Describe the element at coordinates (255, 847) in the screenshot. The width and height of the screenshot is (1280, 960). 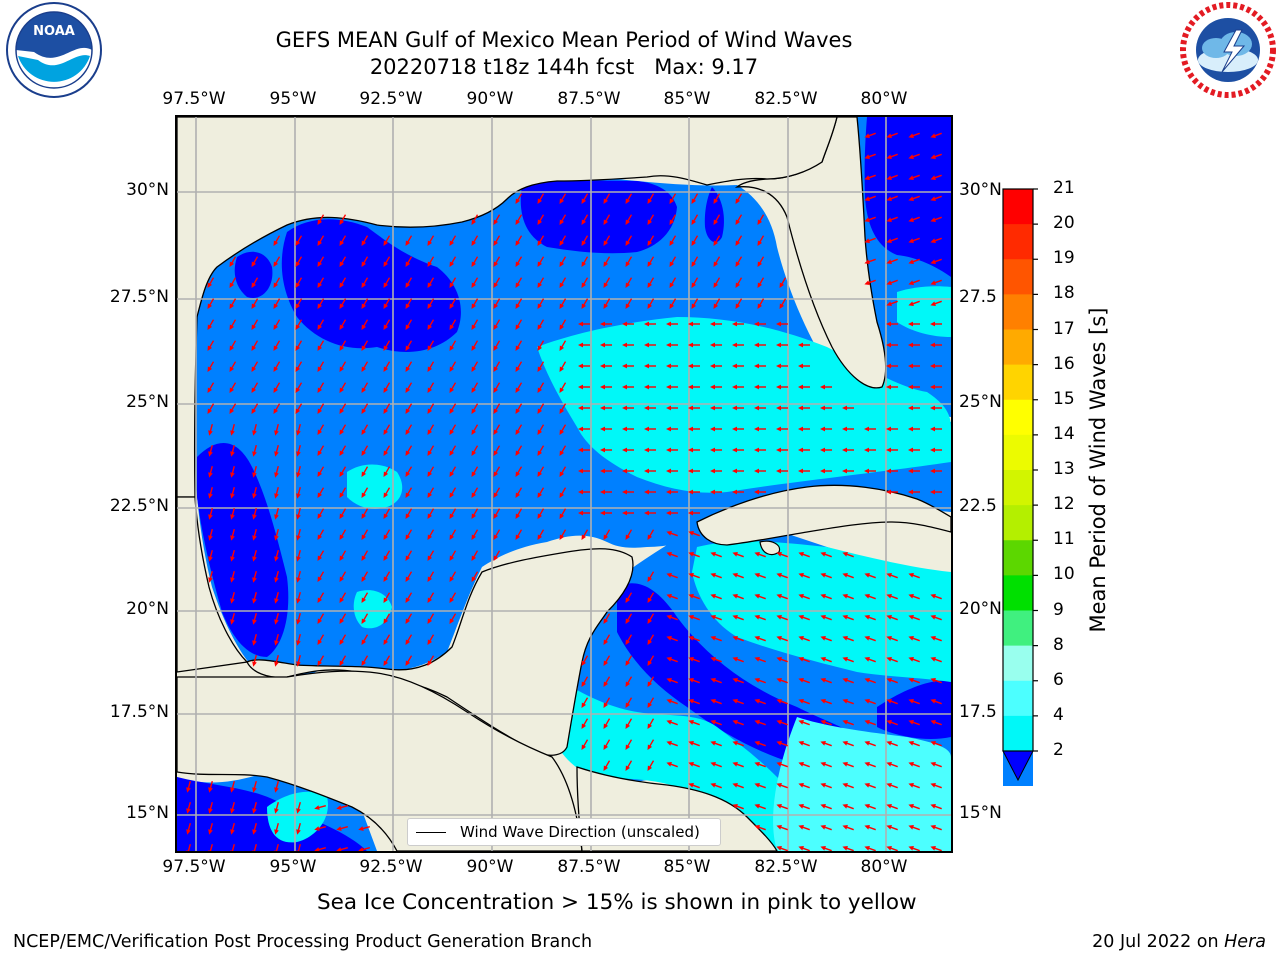
I see `wind-arrow-shaft` at that location.